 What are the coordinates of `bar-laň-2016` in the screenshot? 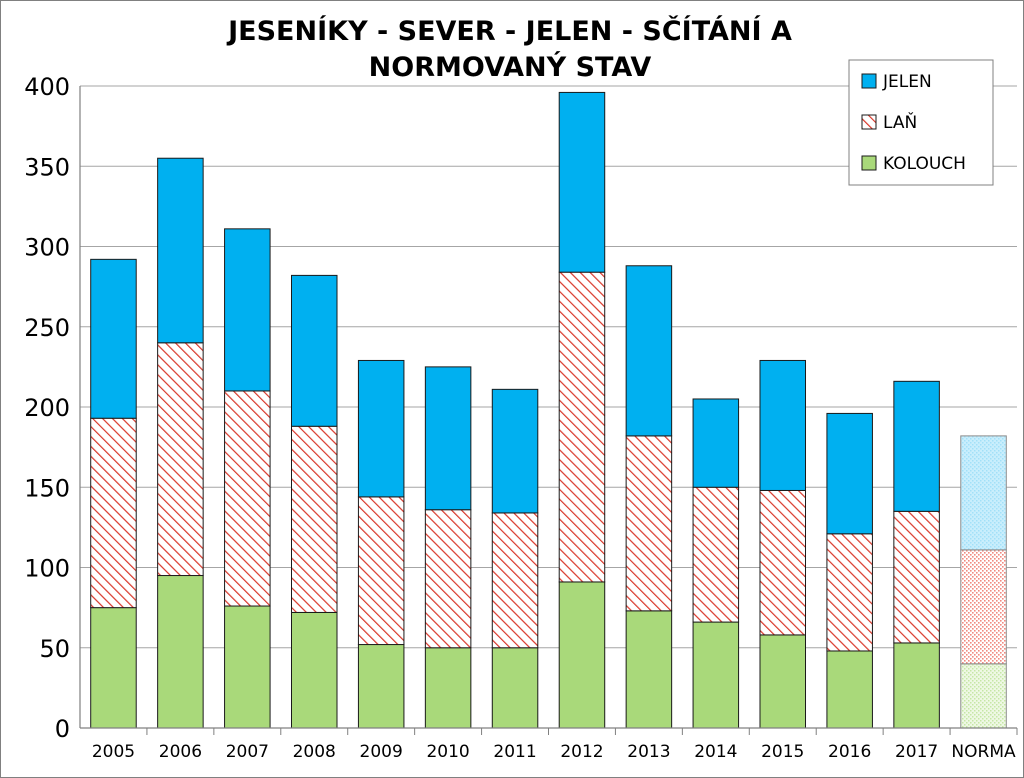 It's located at (849, 592).